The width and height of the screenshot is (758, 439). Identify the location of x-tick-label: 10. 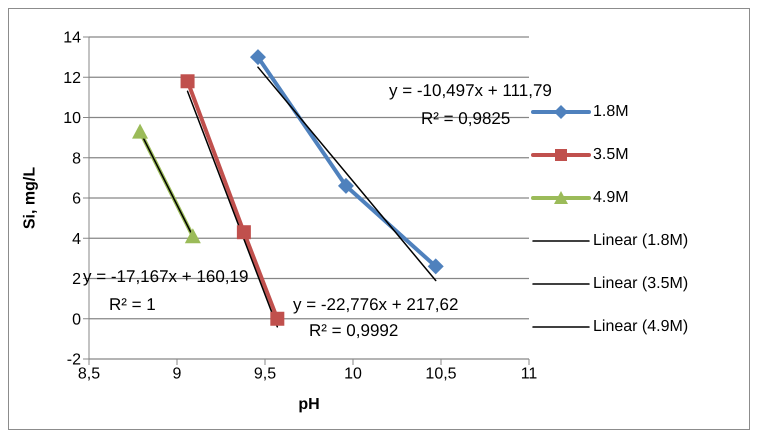
(353, 373).